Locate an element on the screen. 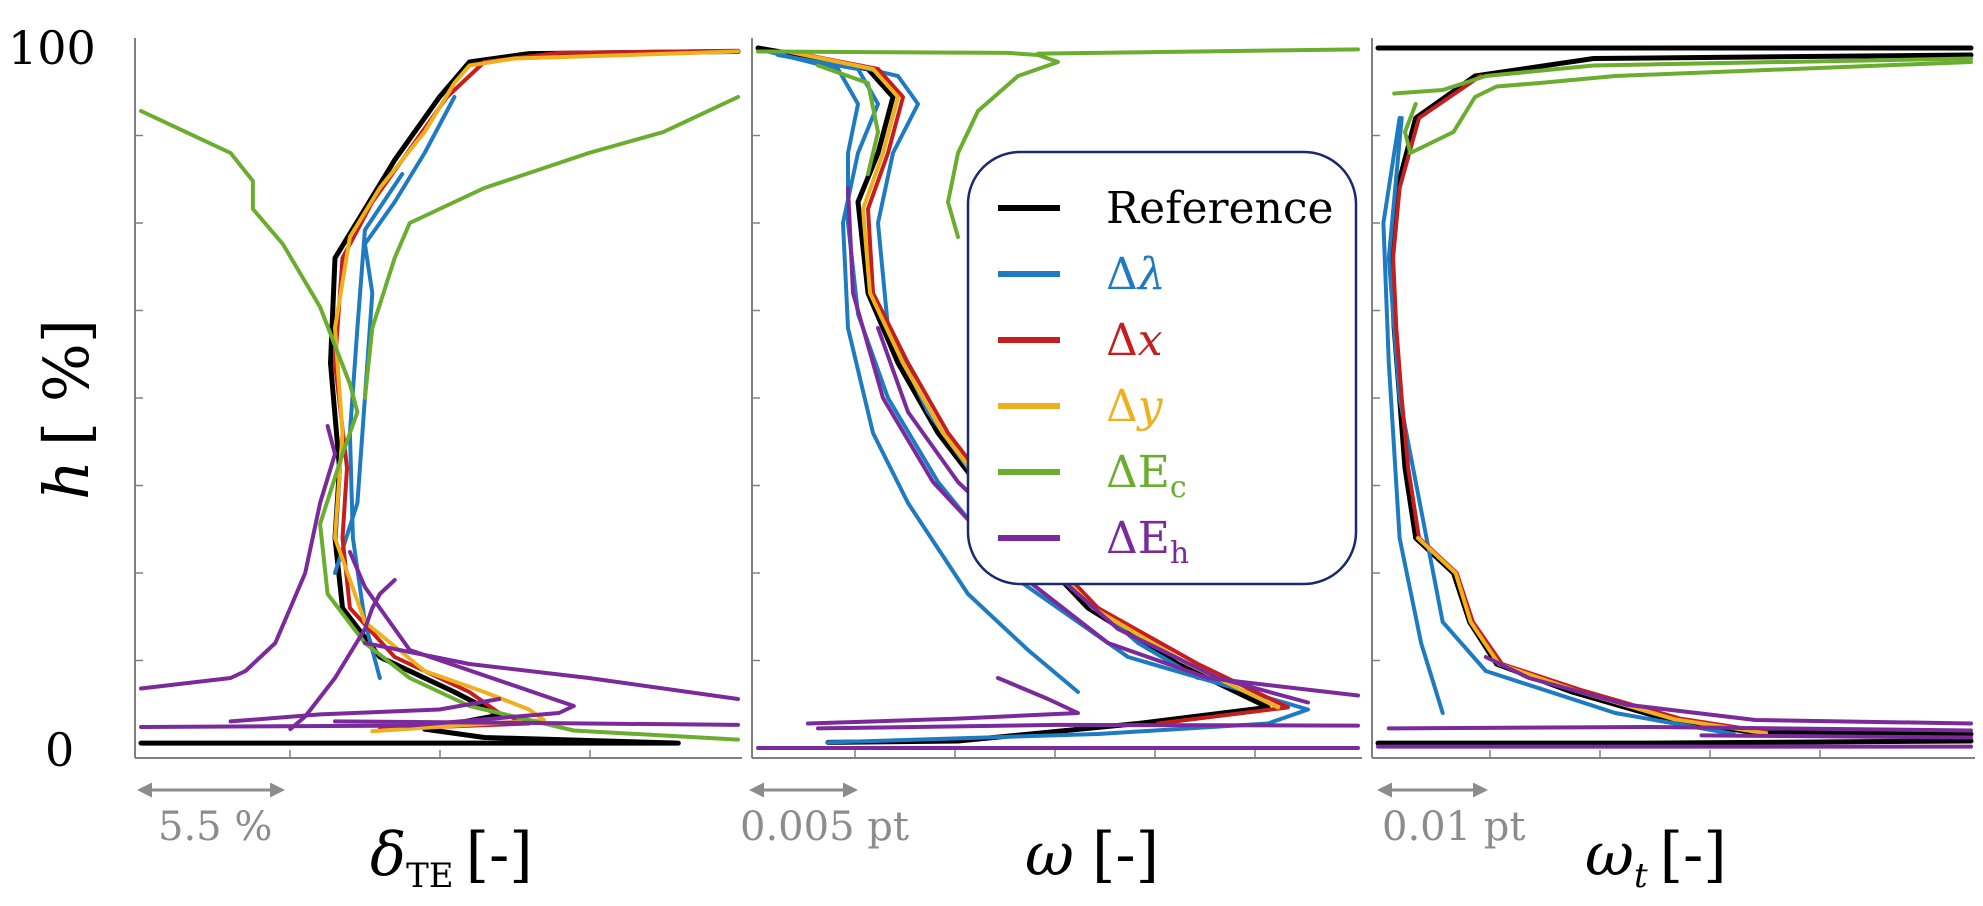  x-axis-symbol: δ is located at coordinates (388, 855).